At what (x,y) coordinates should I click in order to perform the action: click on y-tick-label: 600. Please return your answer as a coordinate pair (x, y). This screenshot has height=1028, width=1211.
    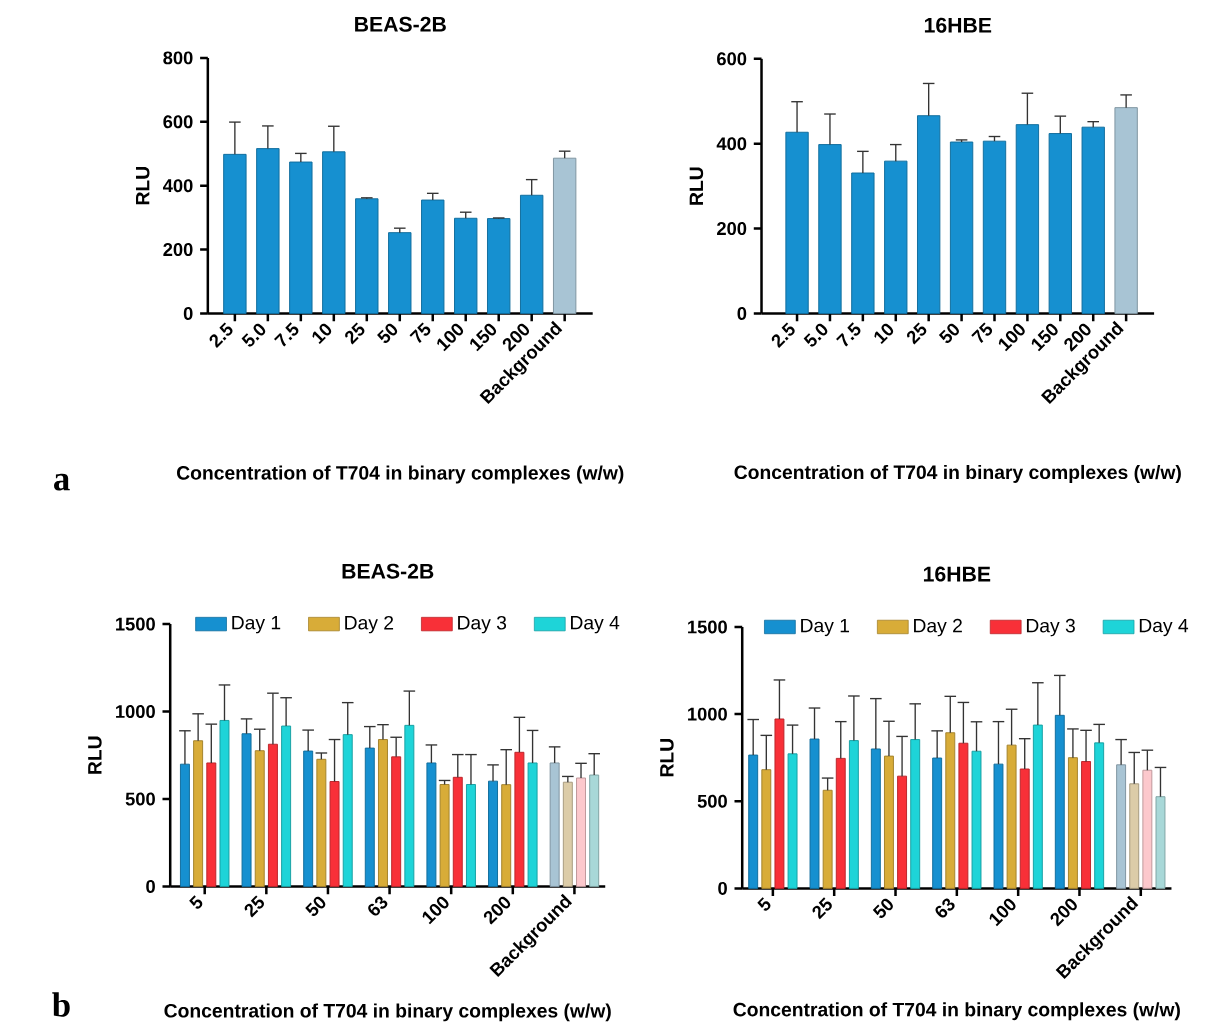
    Looking at the image, I should click on (732, 59).